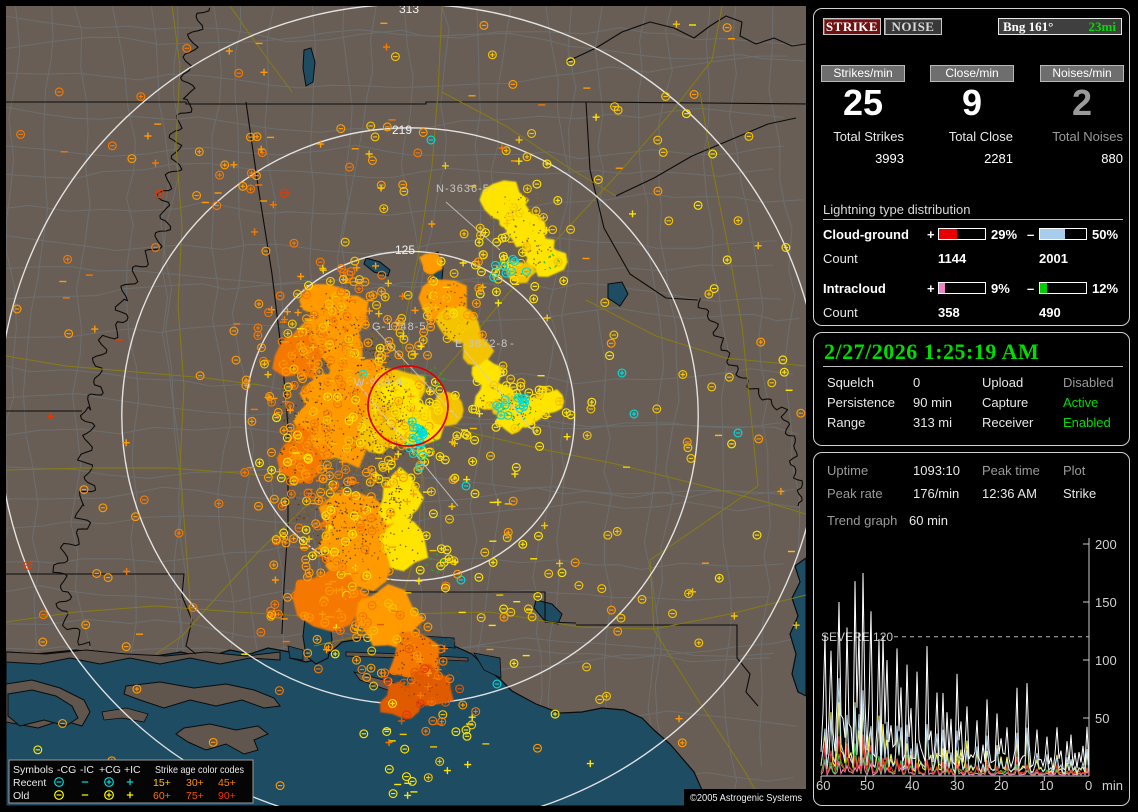  Describe the element at coordinates (29, 783) in the screenshot. I see `svg-text: Recent` at that location.